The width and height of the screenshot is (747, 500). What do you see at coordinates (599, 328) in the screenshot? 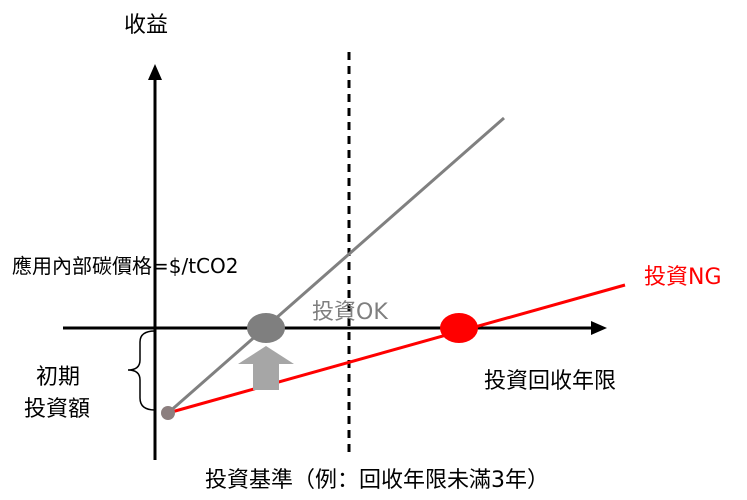
I see `x-axis-arrowhead` at bounding box center [599, 328].